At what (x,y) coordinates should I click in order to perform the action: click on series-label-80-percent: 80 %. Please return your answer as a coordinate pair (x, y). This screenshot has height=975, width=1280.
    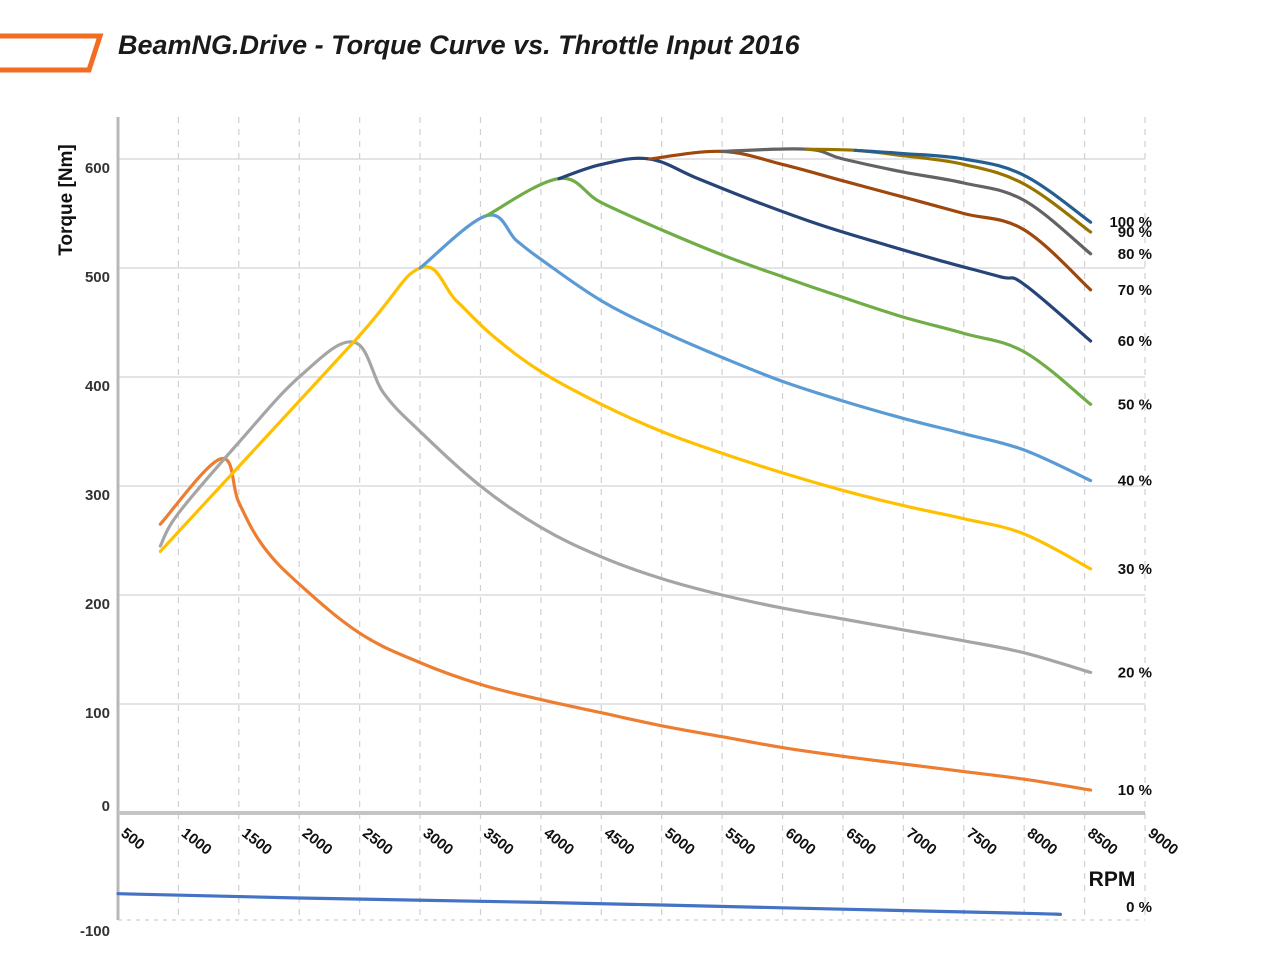
    Looking at the image, I should click on (1135, 254).